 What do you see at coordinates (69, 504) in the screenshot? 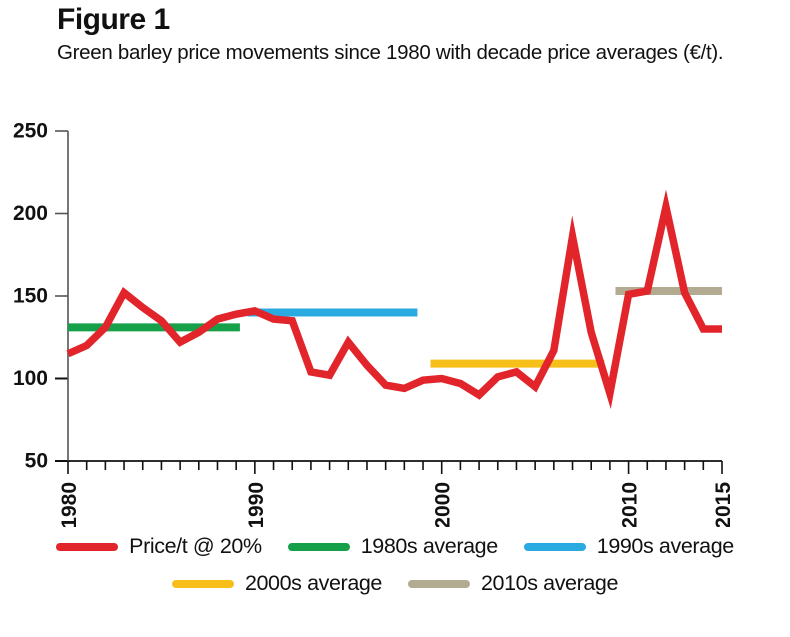
I see `x-axis-tick-label: 1980` at bounding box center [69, 504].